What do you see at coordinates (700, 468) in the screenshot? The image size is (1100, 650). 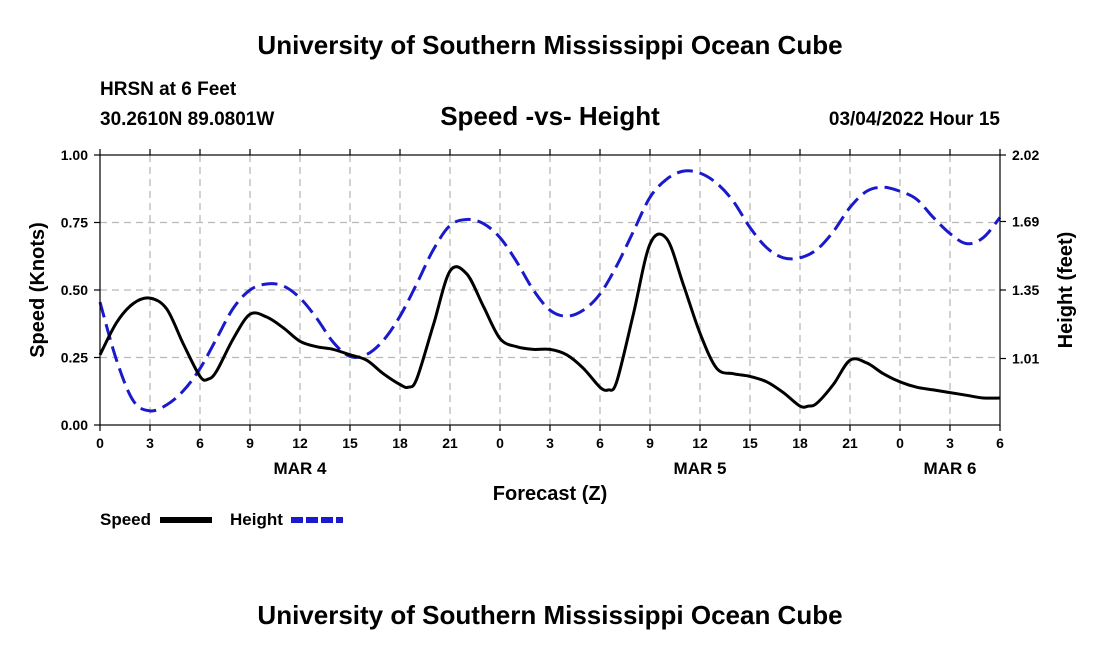 I see `date-label: MAR 5` at bounding box center [700, 468].